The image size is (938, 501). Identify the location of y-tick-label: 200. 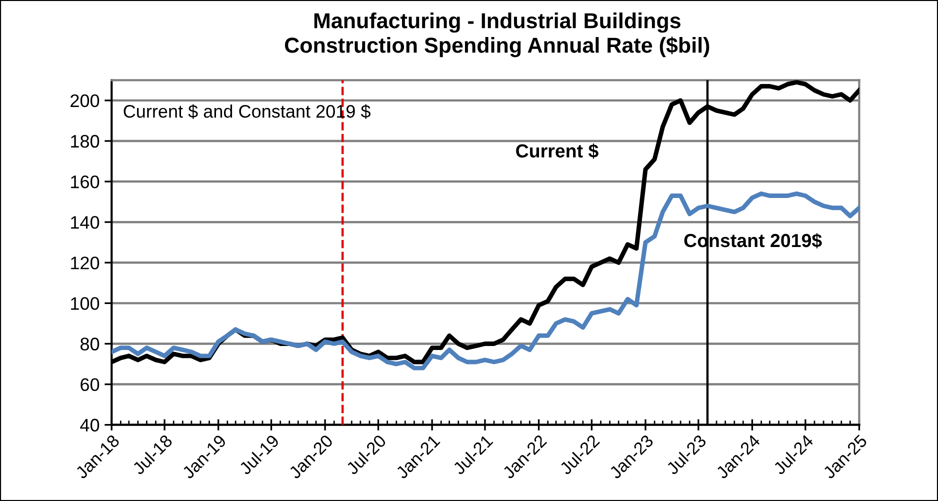
(85, 101).